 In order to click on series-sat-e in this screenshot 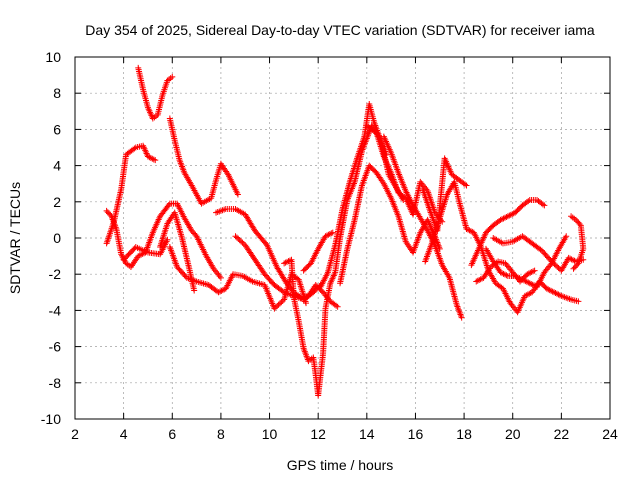, I will do `click(177, 251)`.